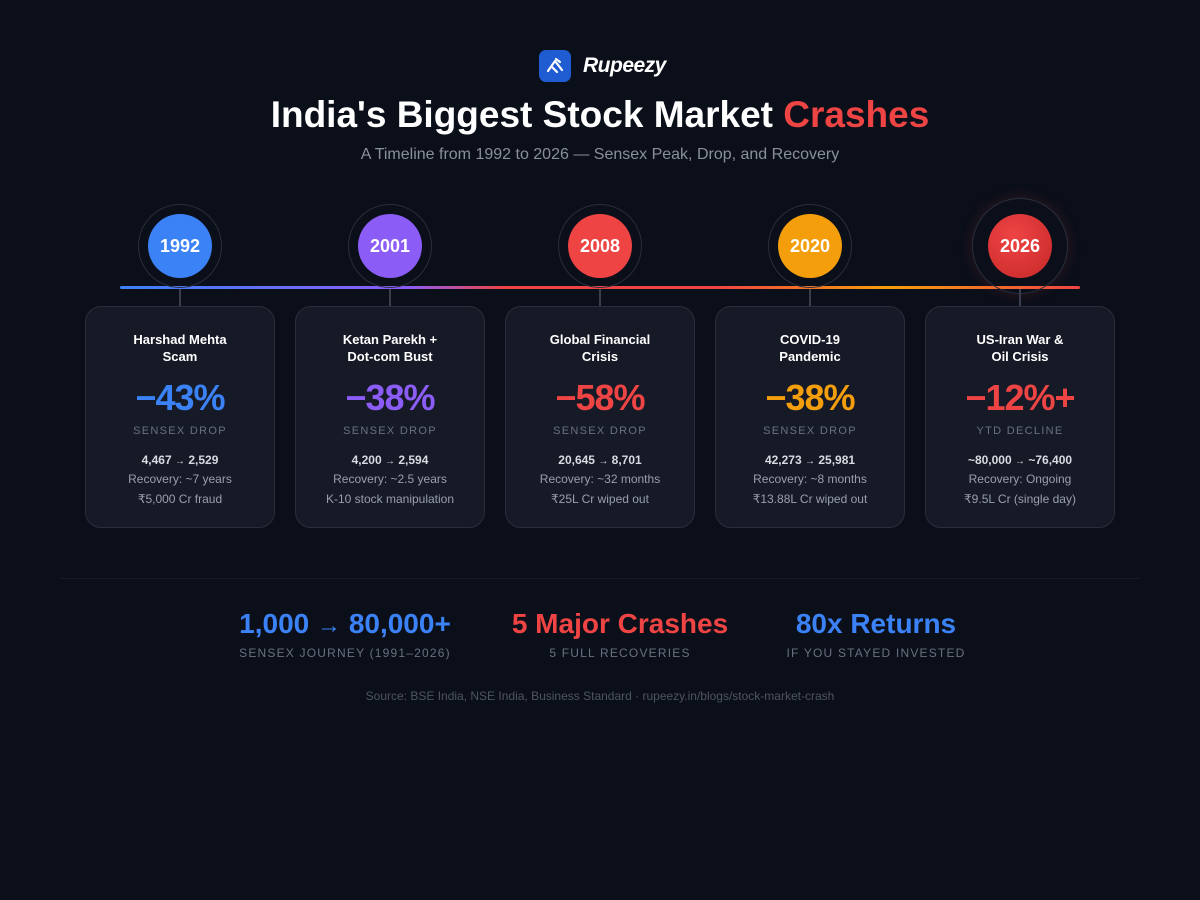 This screenshot has width=1200, height=900. I want to click on card-title: Harshad Mehta Scam, so click(180, 348).